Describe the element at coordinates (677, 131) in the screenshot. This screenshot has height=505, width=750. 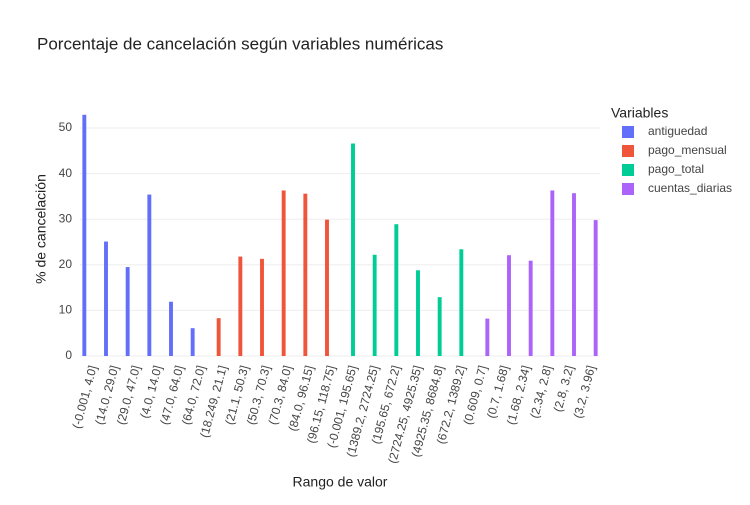
I see `legend-label: antiguedad` at that location.